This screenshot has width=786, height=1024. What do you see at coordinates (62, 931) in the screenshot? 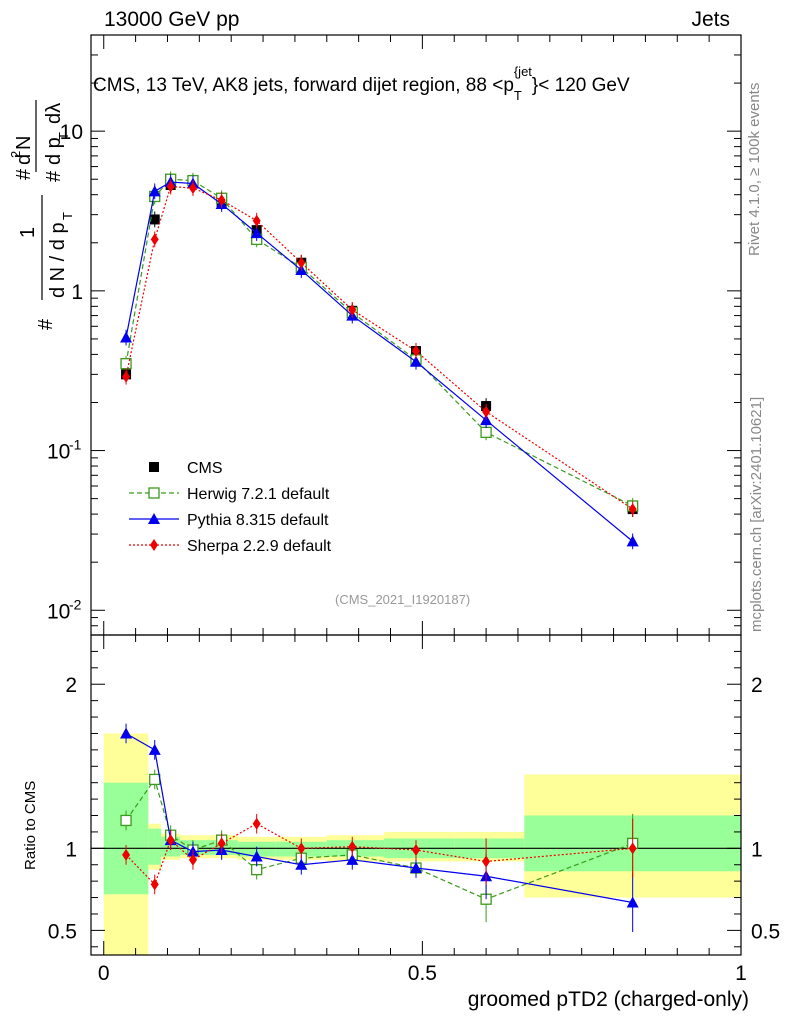
I see `ratio-y-tick-label: 0.5` at bounding box center [62, 931].